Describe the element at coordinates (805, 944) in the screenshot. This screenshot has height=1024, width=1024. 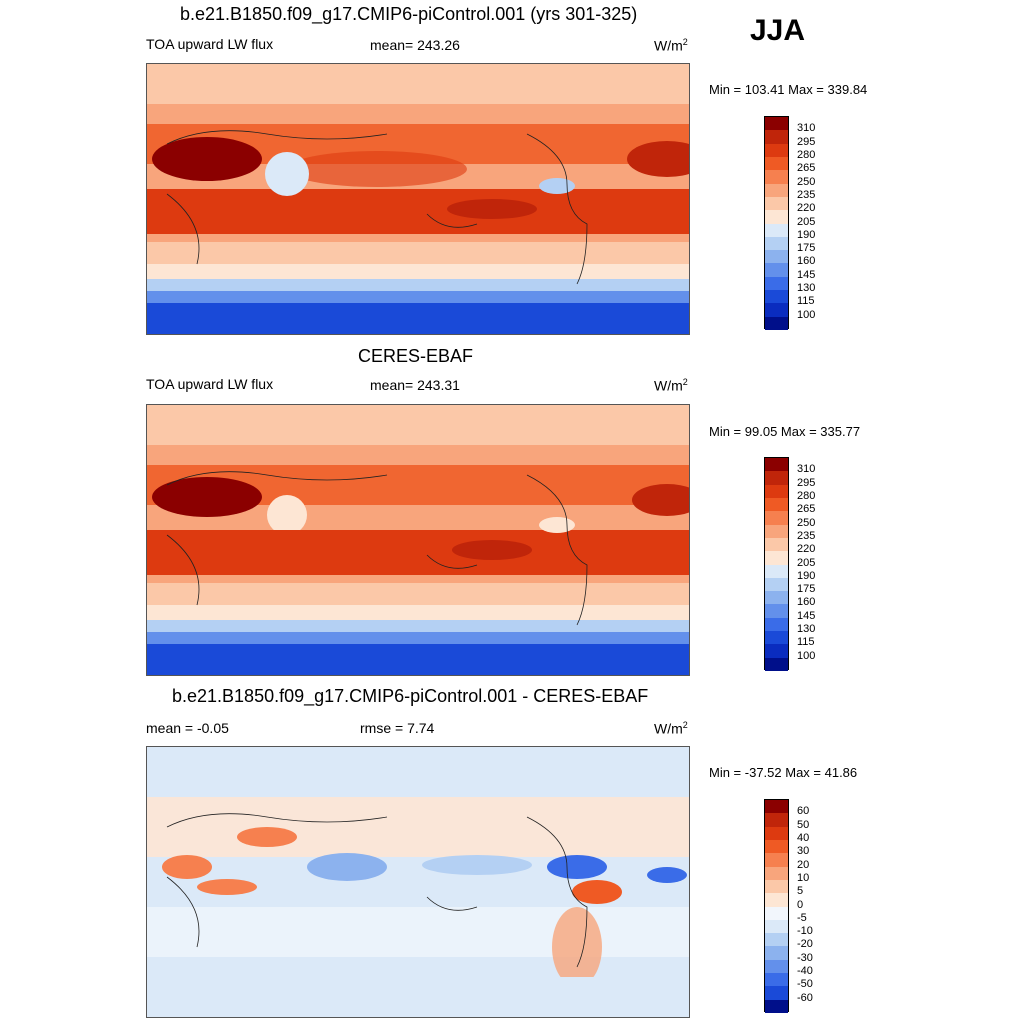
I see `colorbar-tick-label: -20` at that location.